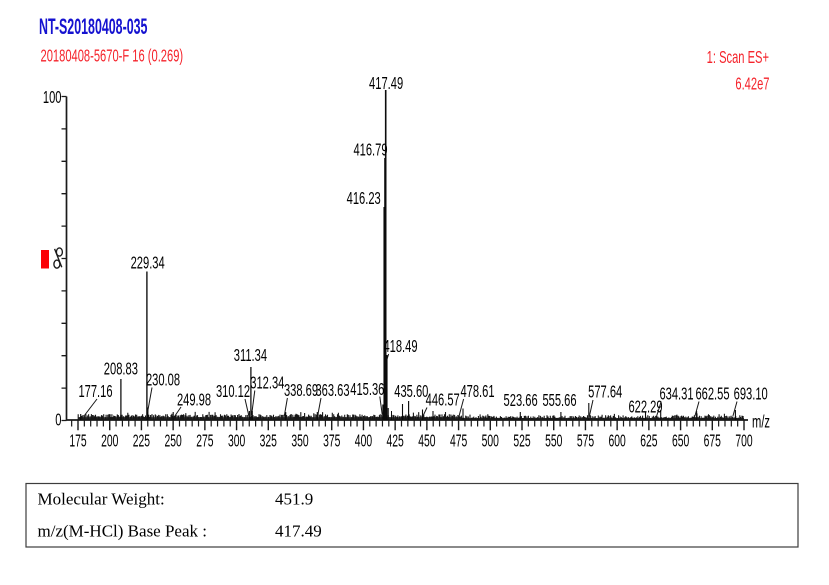 This screenshot has height=585, width=829. Describe the element at coordinates (268, 442) in the screenshot. I see `svg-text: 325` at that location.